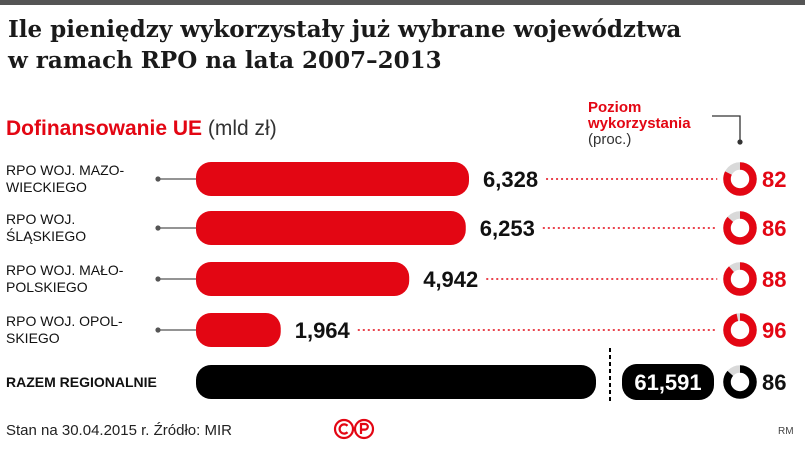  What do you see at coordinates (47, 287) in the screenshot?
I see `category-label: POLSKIEGO` at bounding box center [47, 287].